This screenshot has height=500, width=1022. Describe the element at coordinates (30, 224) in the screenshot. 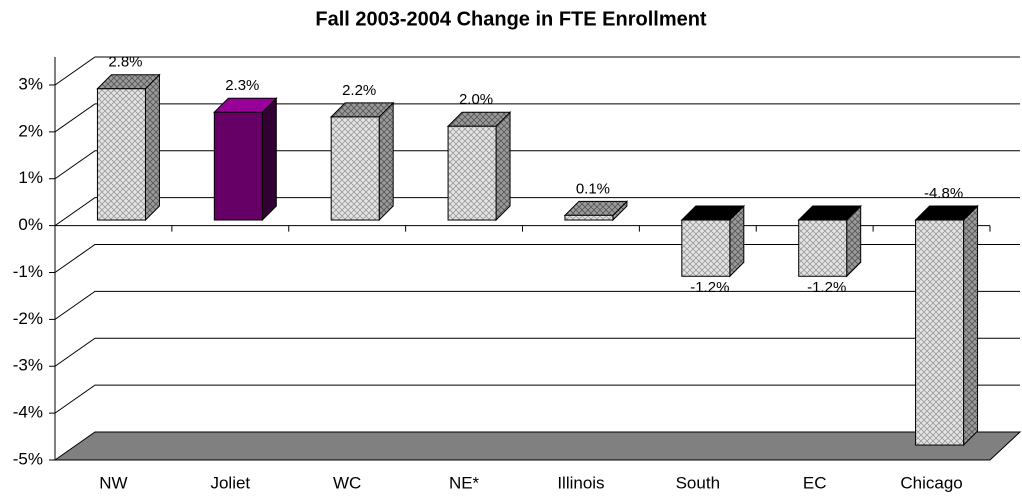

I see `y-tick-label: 0%` at that location.